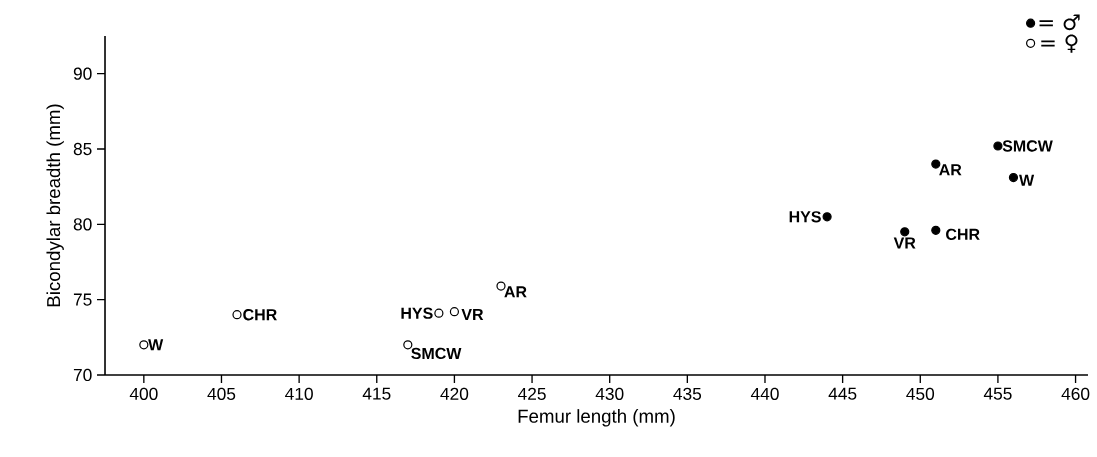  What do you see at coordinates (596, 418) in the screenshot?
I see `x-axis-title: Femur length (mm)` at bounding box center [596, 418].